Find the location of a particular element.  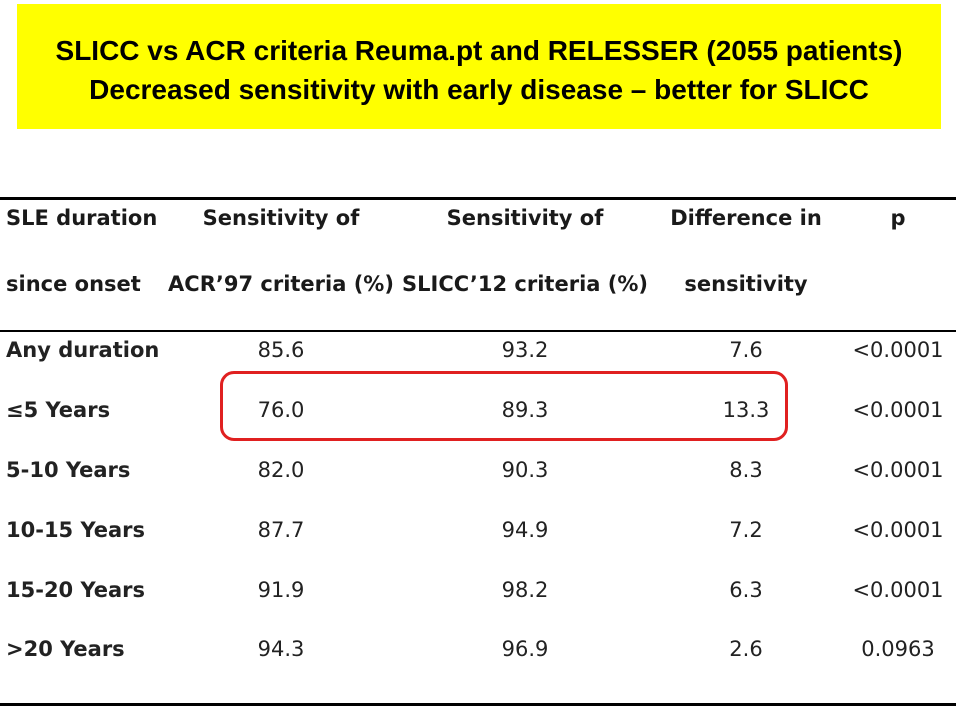

row-slicc: 90.3 is located at coordinates (525, 470).